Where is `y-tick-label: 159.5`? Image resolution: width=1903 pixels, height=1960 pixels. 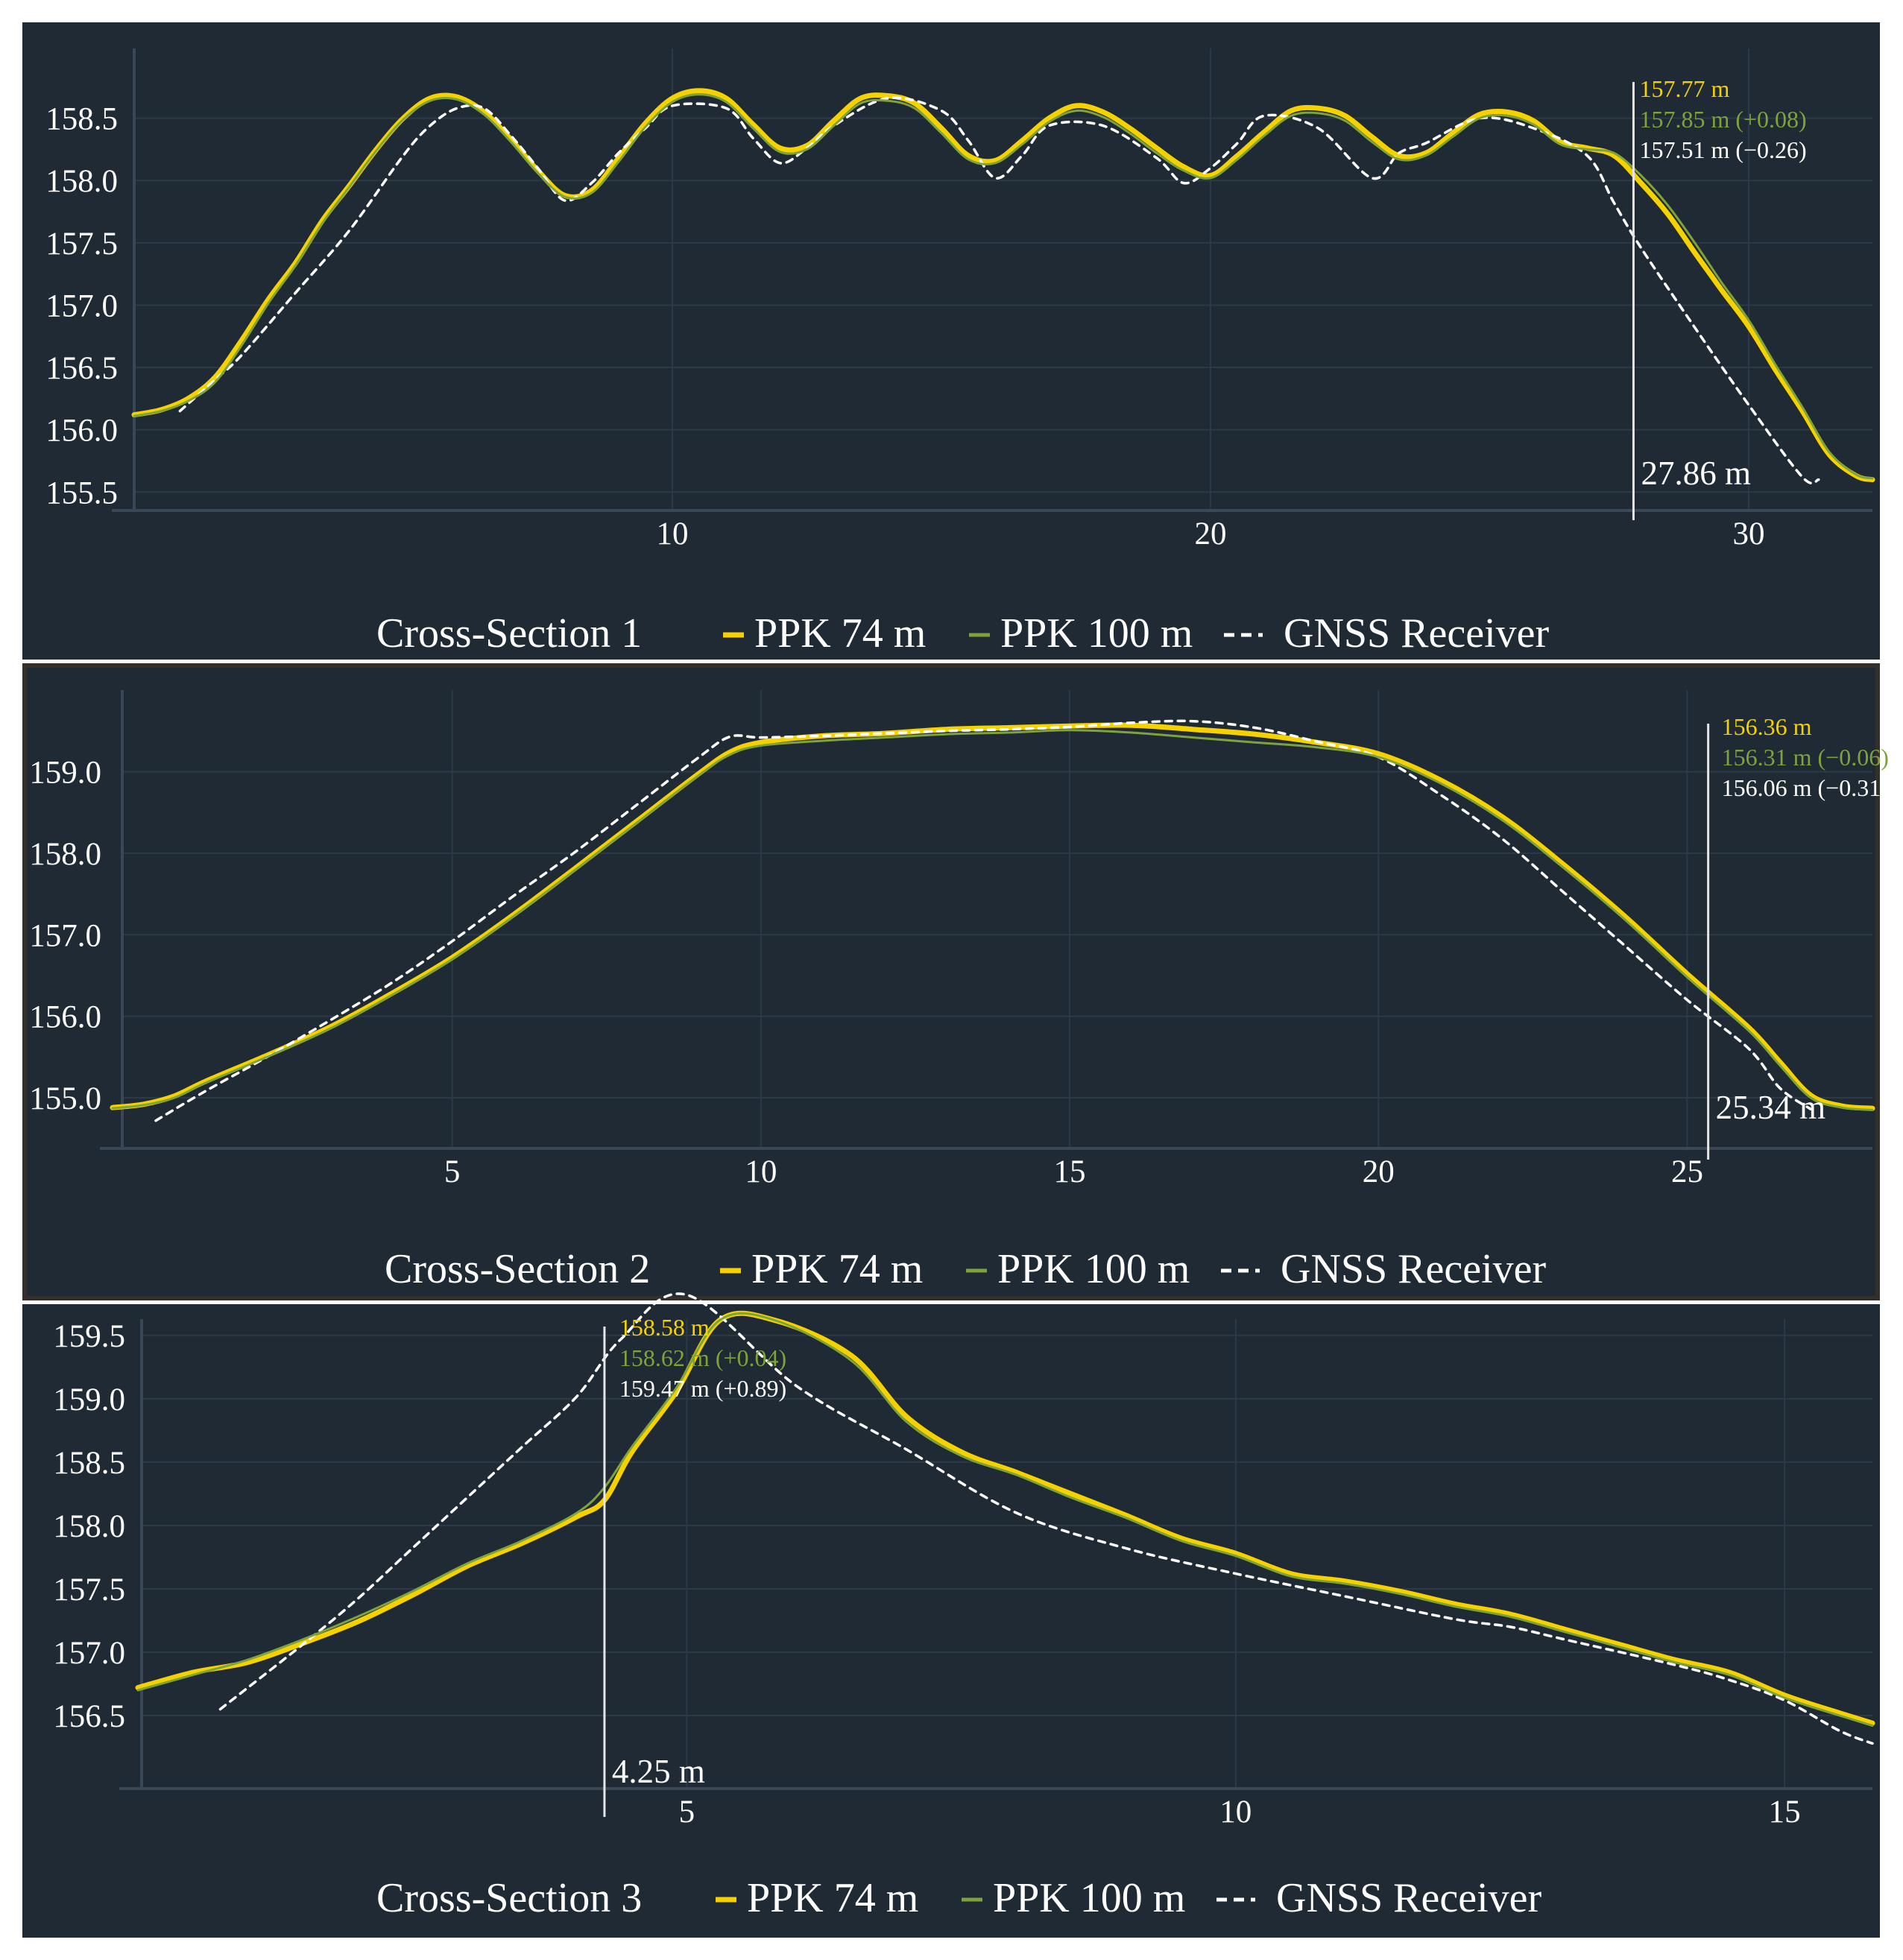 y-tick-label: 159.5 is located at coordinates (89, 1336).